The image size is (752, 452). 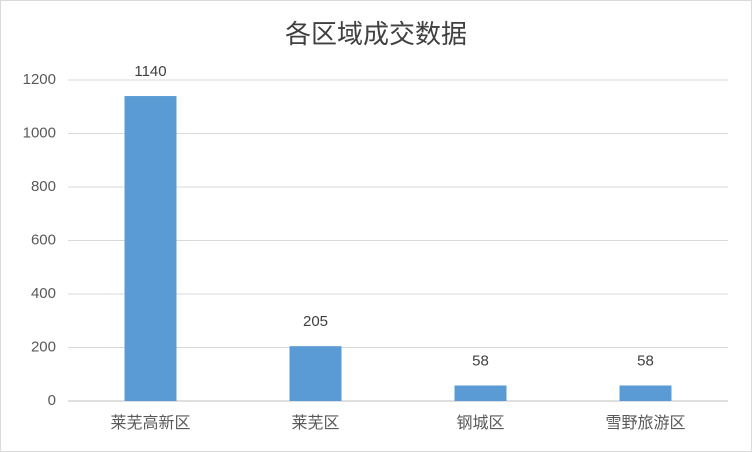 I want to click on y-tick-label: 200, so click(x=43, y=346).